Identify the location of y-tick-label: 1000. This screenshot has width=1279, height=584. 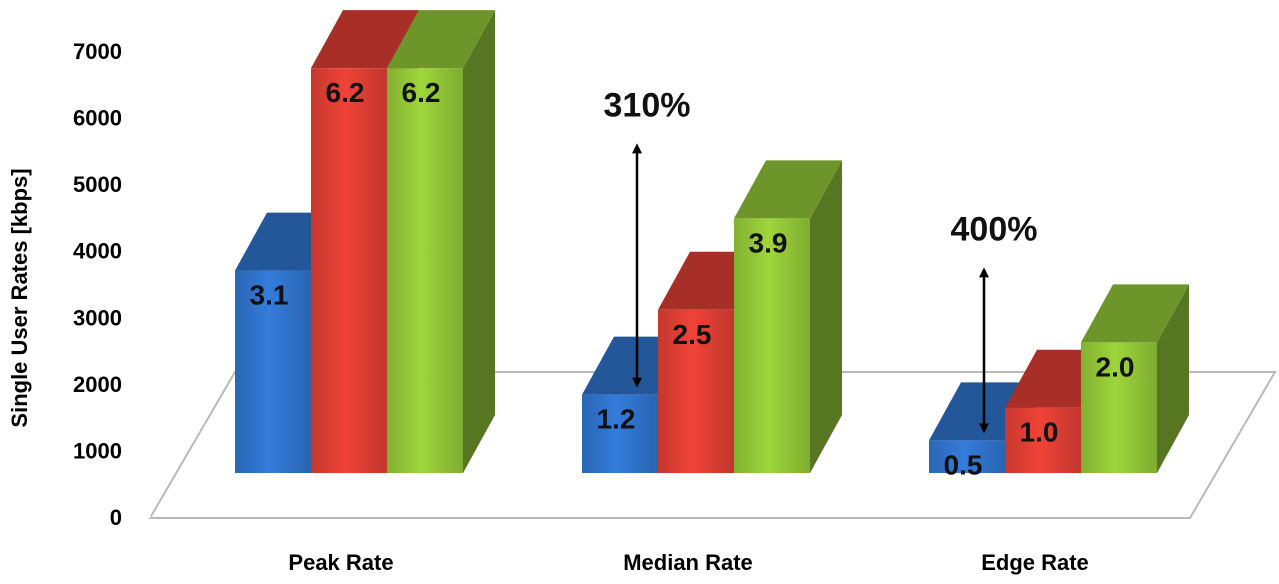
(97, 450).